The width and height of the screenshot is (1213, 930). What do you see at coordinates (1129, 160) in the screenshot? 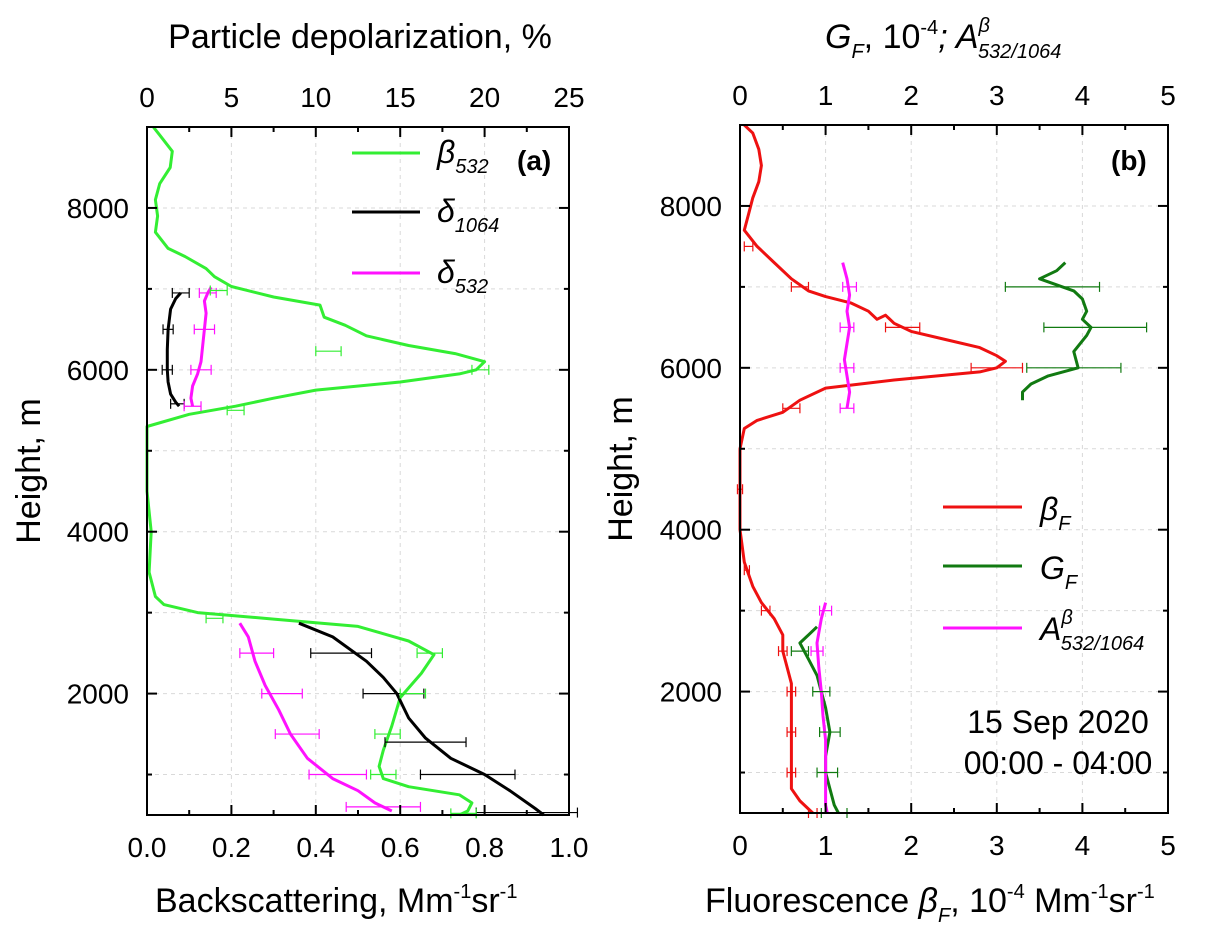
I see `panel-b-tag: (b)` at bounding box center [1129, 160].